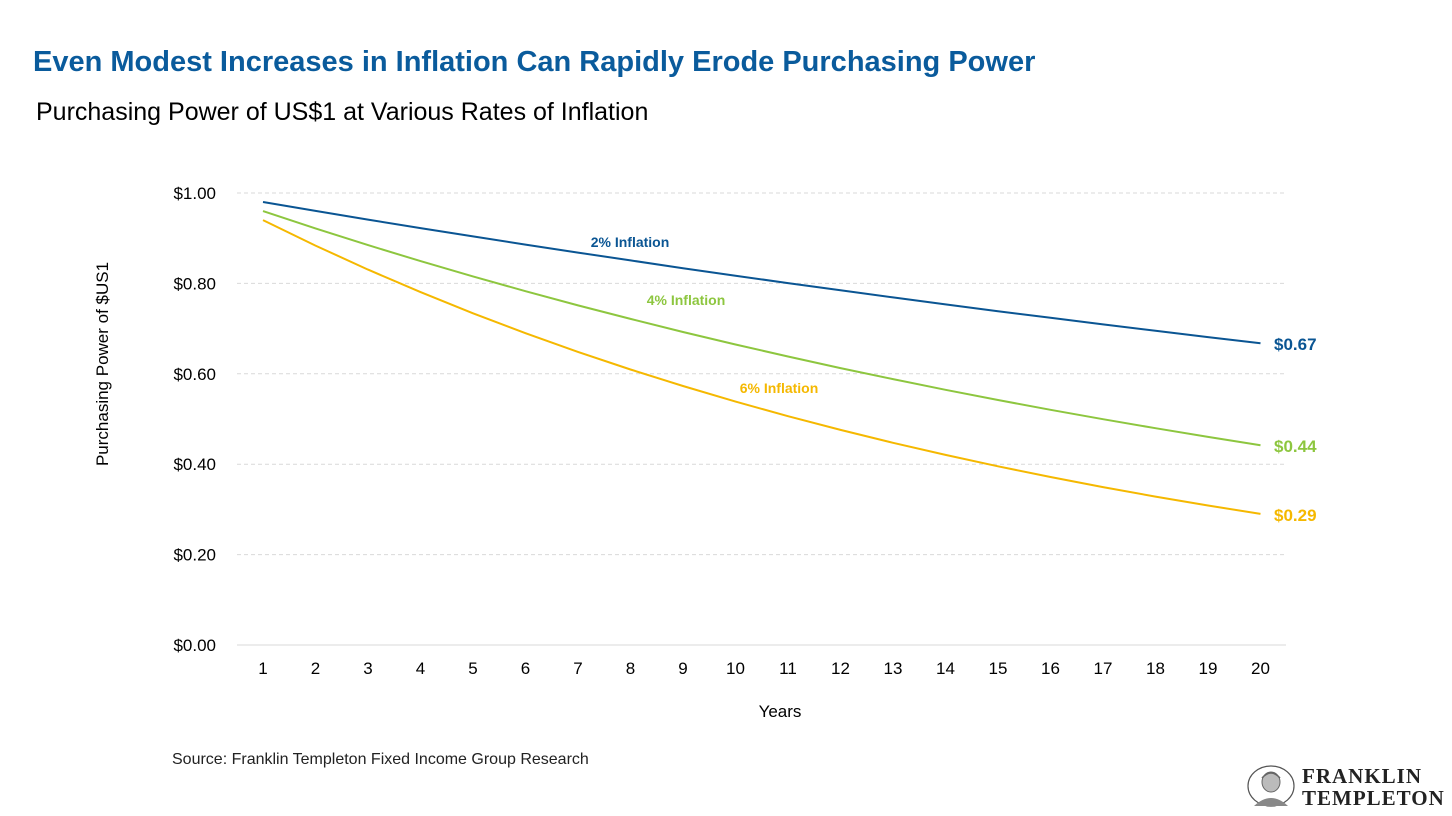  Describe the element at coordinates (735, 668) in the screenshot. I see `x-tick-label: 10` at that location.